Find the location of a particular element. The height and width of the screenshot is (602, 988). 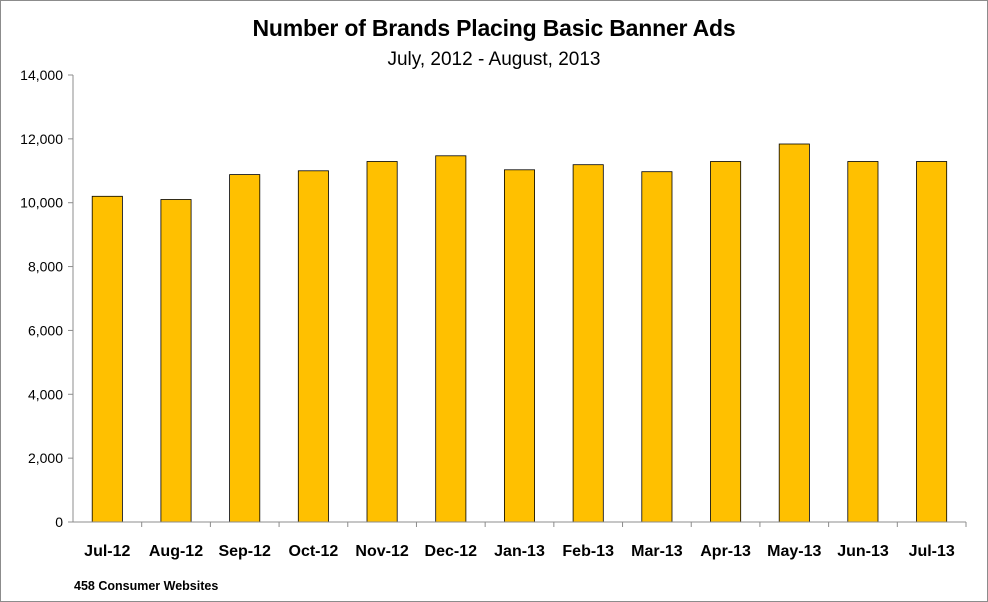

chart-footnote: 458 Consumer Websites is located at coordinates (146, 586).